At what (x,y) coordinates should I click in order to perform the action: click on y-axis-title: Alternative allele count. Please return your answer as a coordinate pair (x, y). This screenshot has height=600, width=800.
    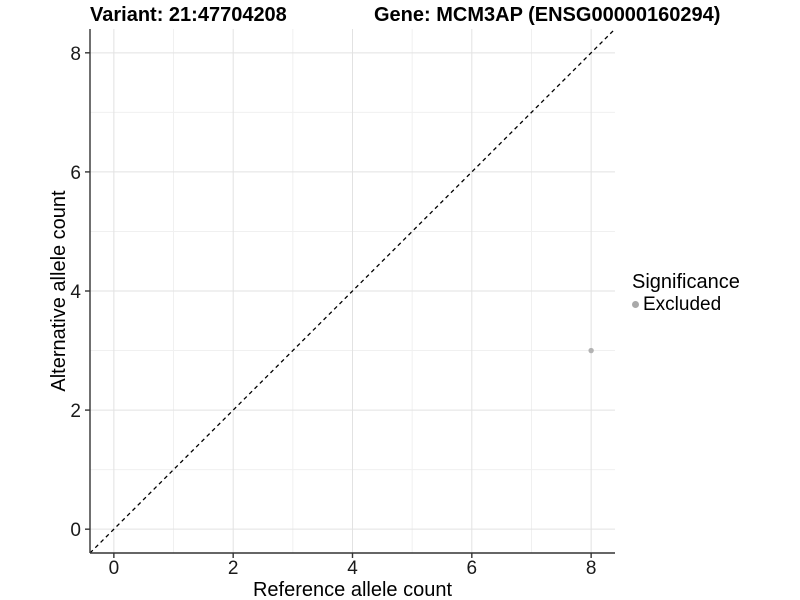
    Looking at the image, I should click on (59, 291).